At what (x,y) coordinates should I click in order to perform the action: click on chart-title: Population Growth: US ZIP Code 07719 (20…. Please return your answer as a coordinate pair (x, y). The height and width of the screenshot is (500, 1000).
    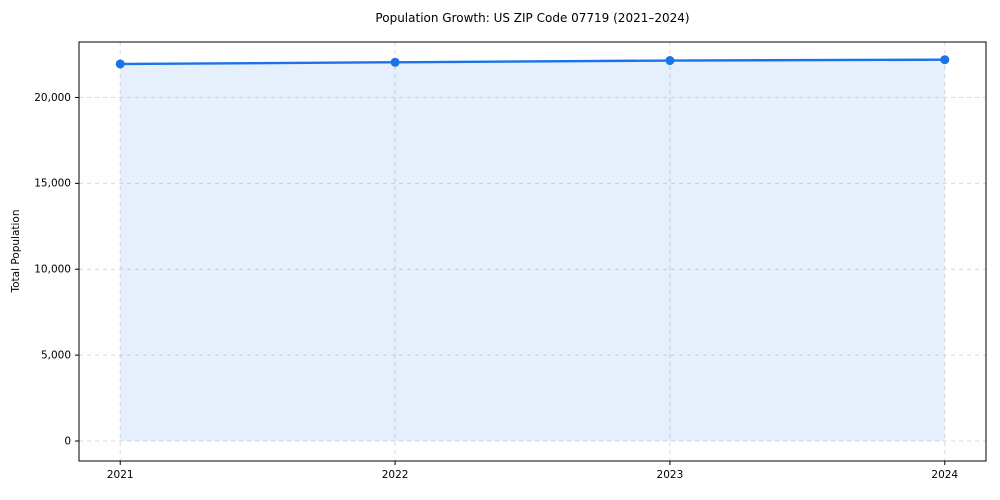
    Looking at the image, I should click on (532, 18).